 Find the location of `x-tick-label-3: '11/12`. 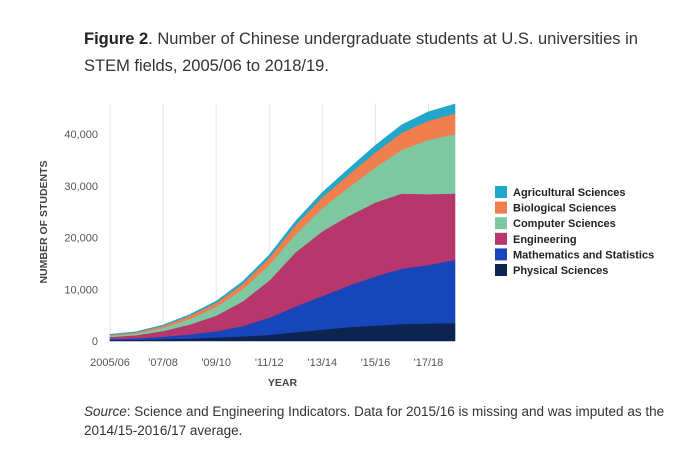

x-tick-label-3: '11/12 is located at coordinates (269, 363).